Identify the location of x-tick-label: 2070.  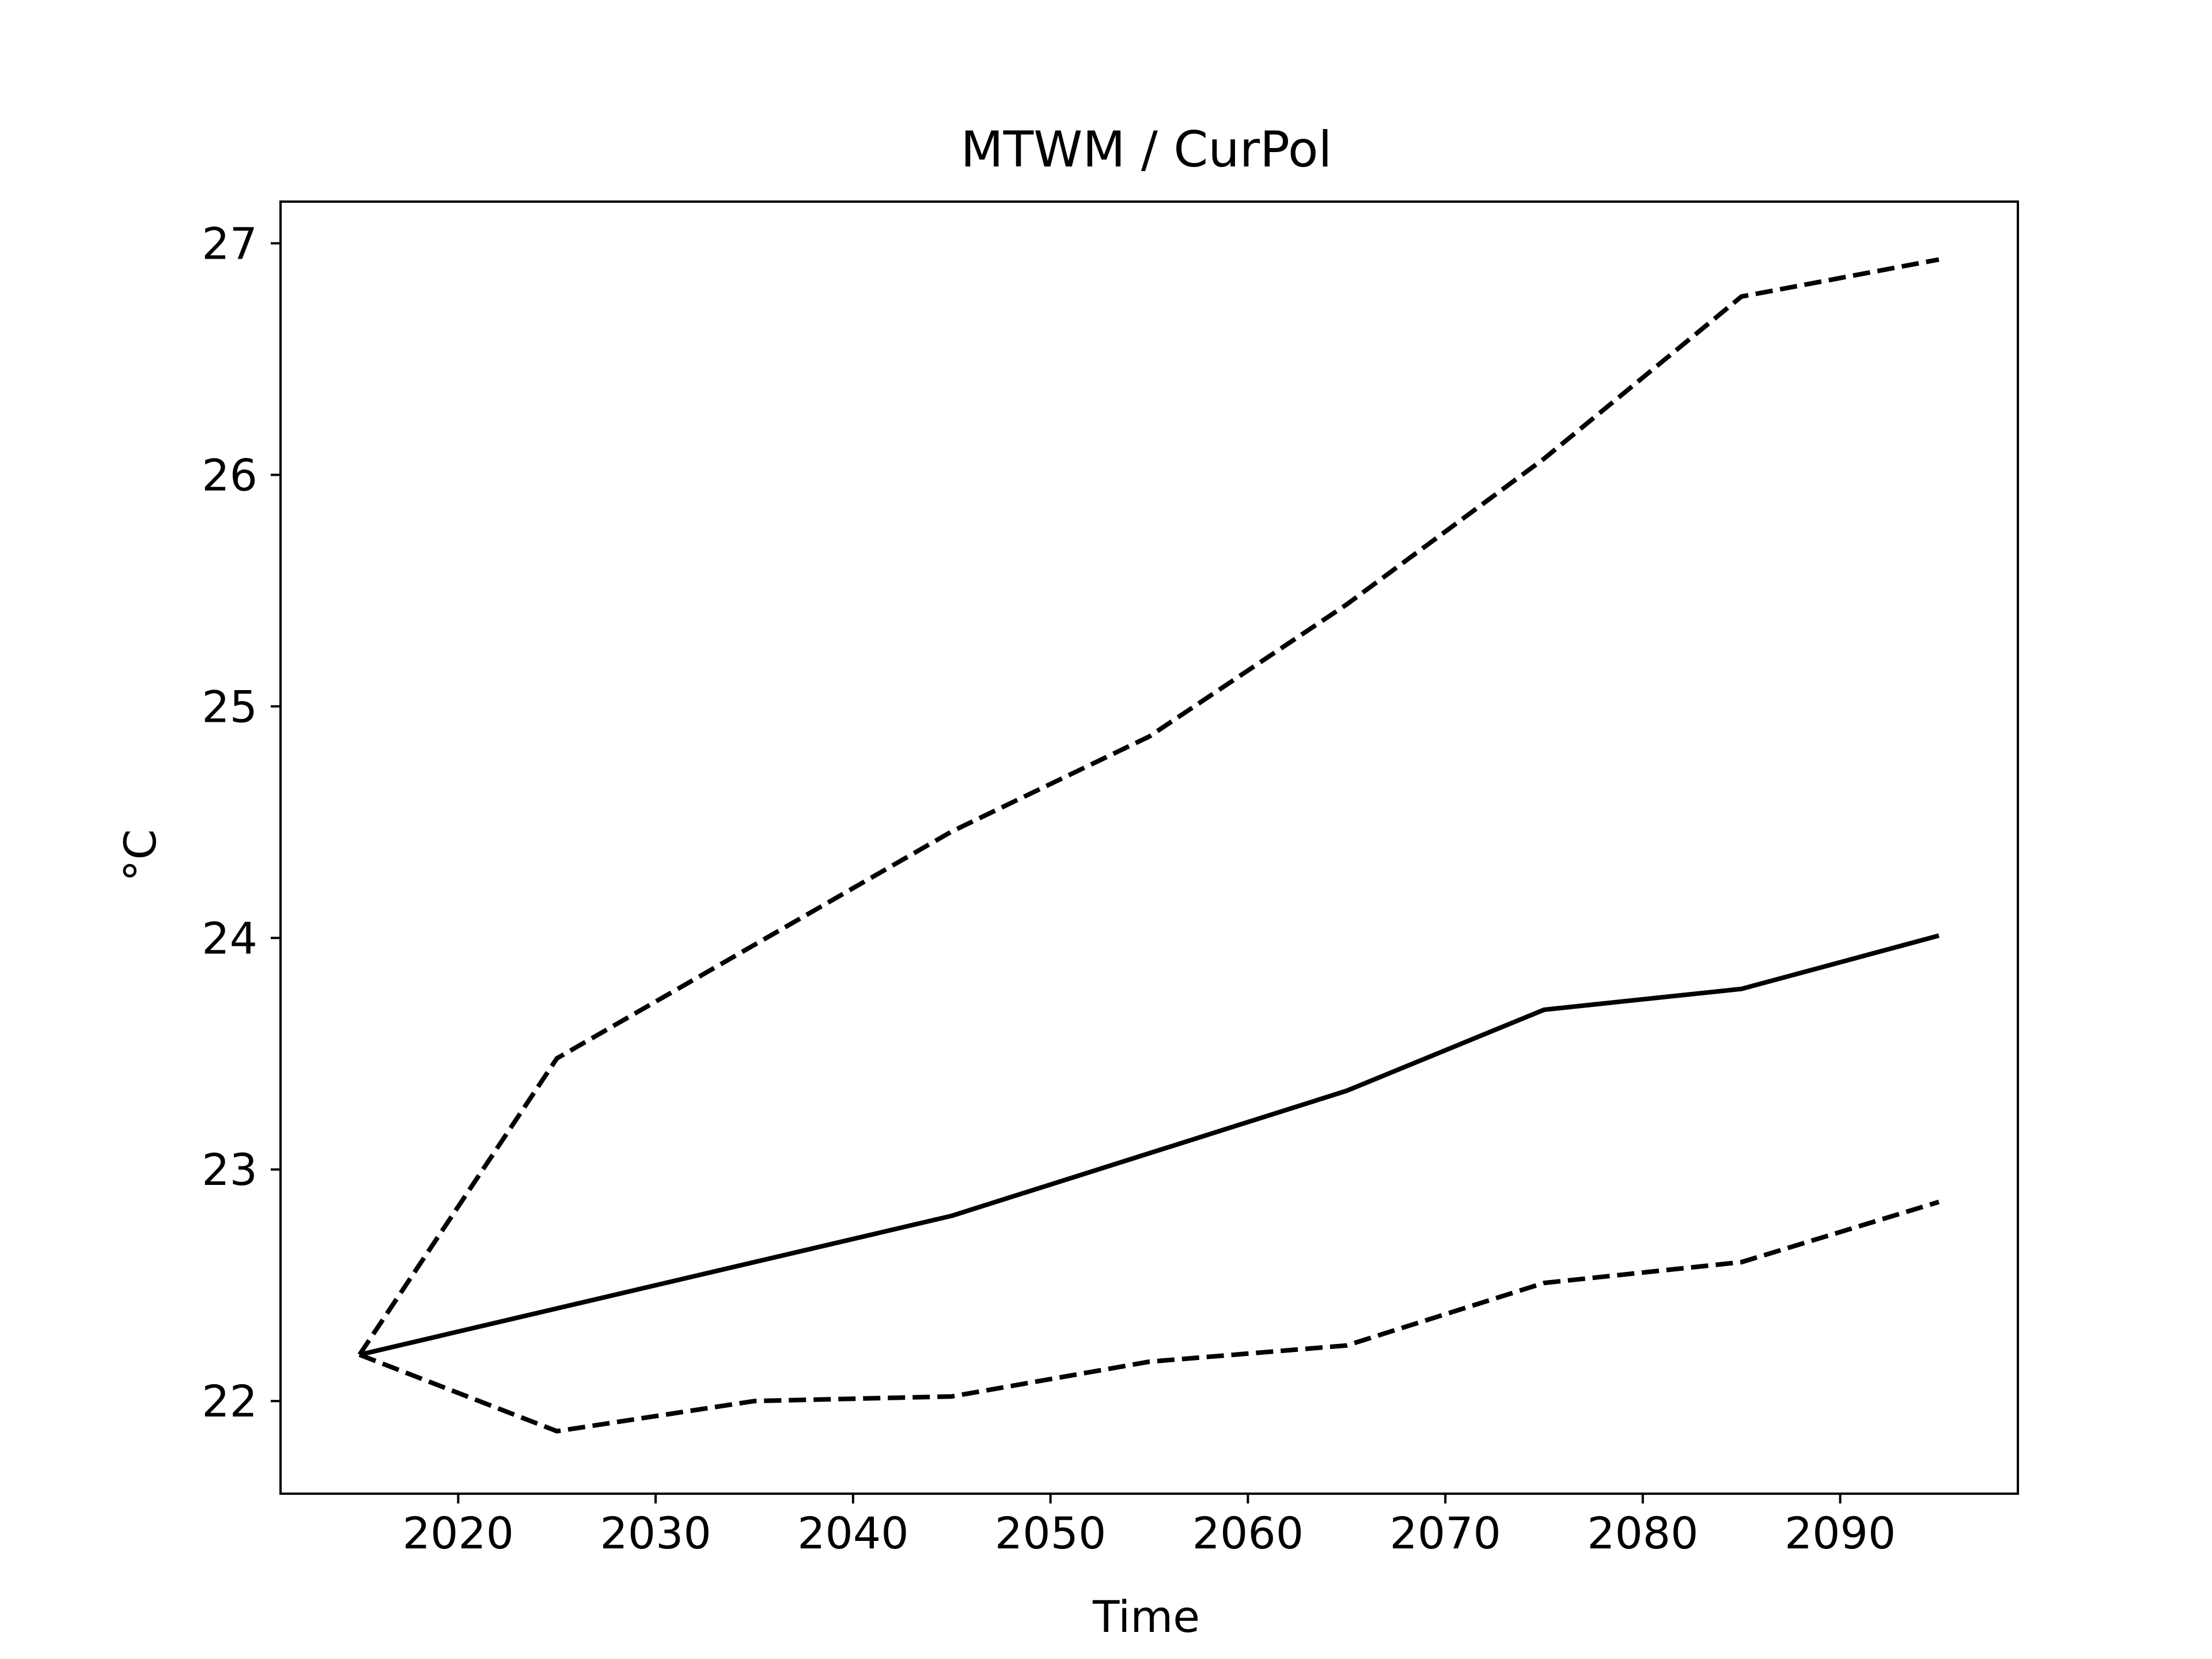
(1445, 1533).